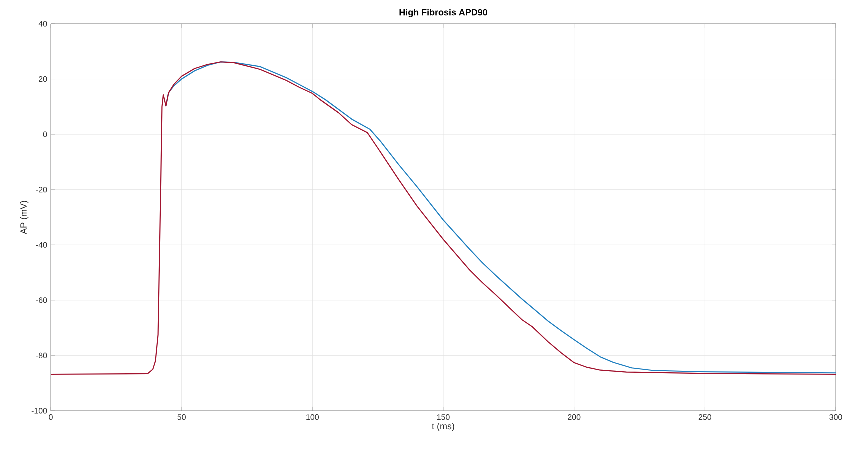  Describe the element at coordinates (24, 217) in the screenshot. I see `y-axis-title: AP (mV)` at that location.